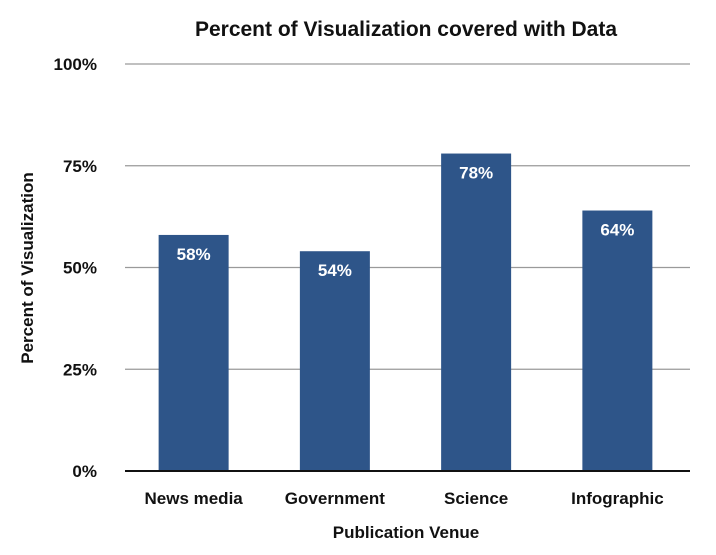 This screenshot has height=555, width=716. What do you see at coordinates (617, 498) in the screenshot?
I see `x-tick-label: Infographic` at bounding box center [617, 498].